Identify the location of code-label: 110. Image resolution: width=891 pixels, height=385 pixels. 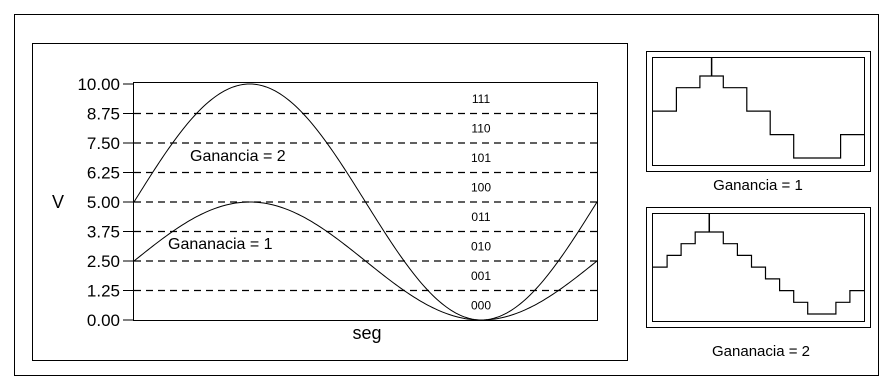
(480, 128).